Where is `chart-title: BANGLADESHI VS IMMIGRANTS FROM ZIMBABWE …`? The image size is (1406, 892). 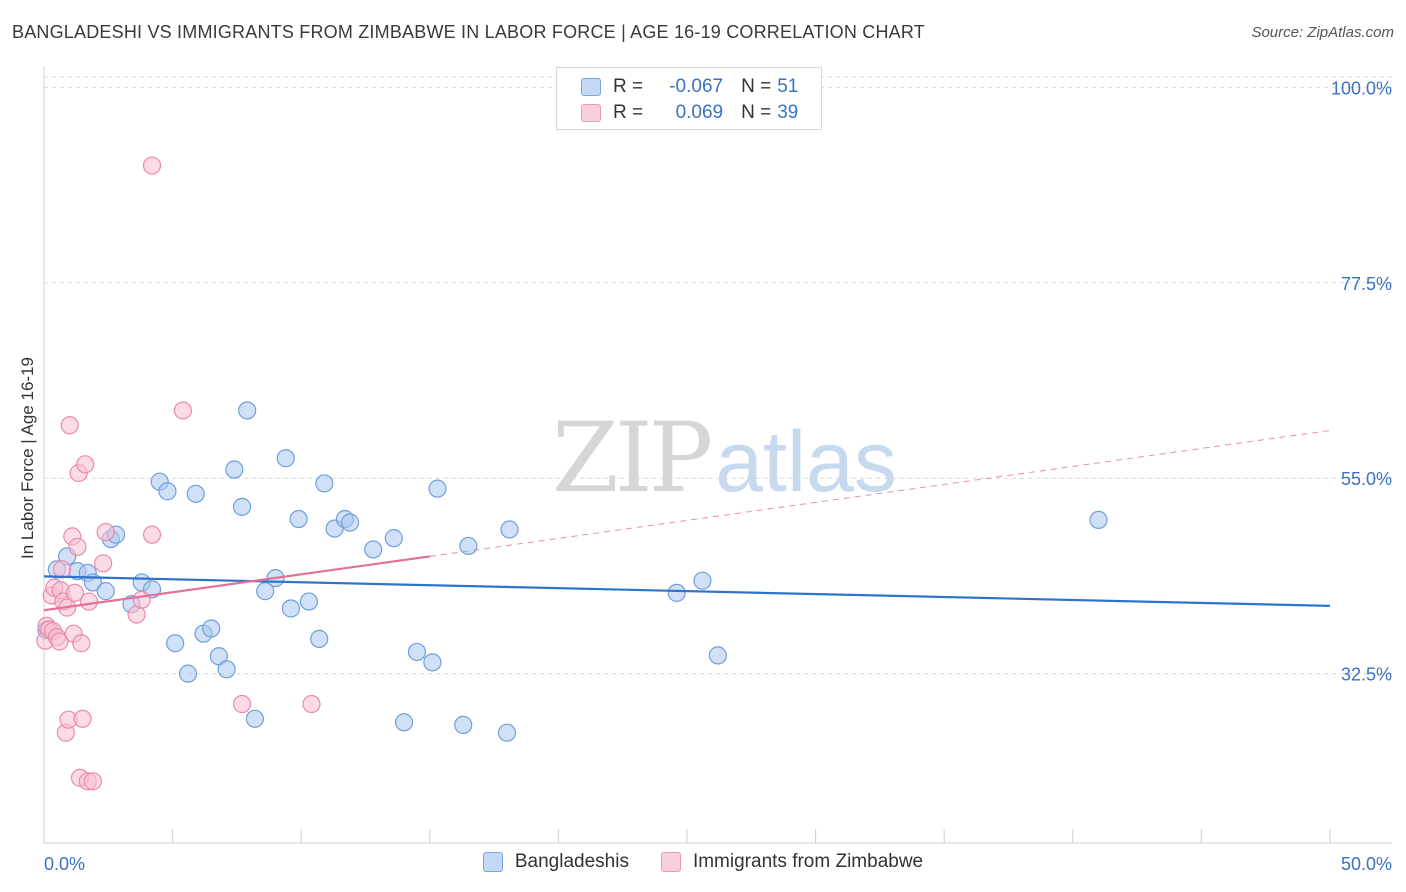 chart-title: BANGLADESHI VS IMMIGRANTS FROM ZIMBABWE … is located at coordinates (468, 32).